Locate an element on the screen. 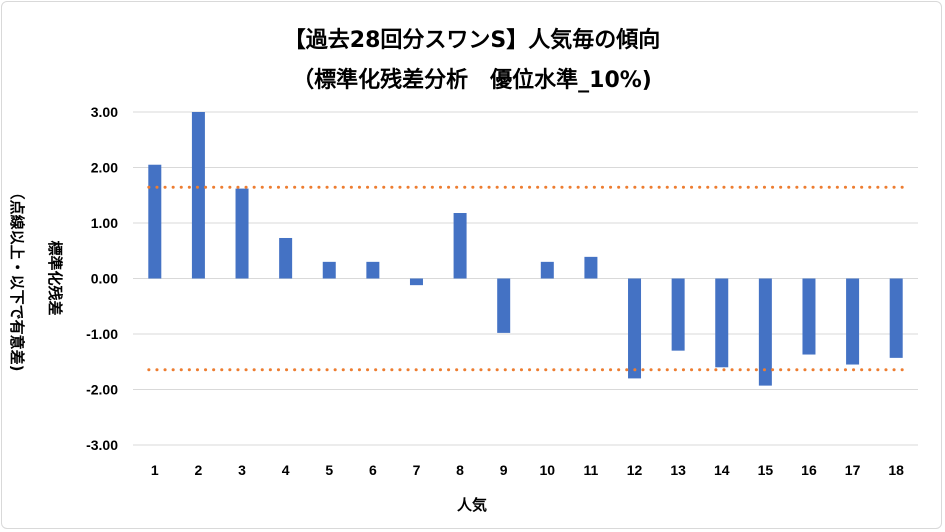 The image size is (945, 532). x-tick-label: 5 is located at coordinates (329, 470).